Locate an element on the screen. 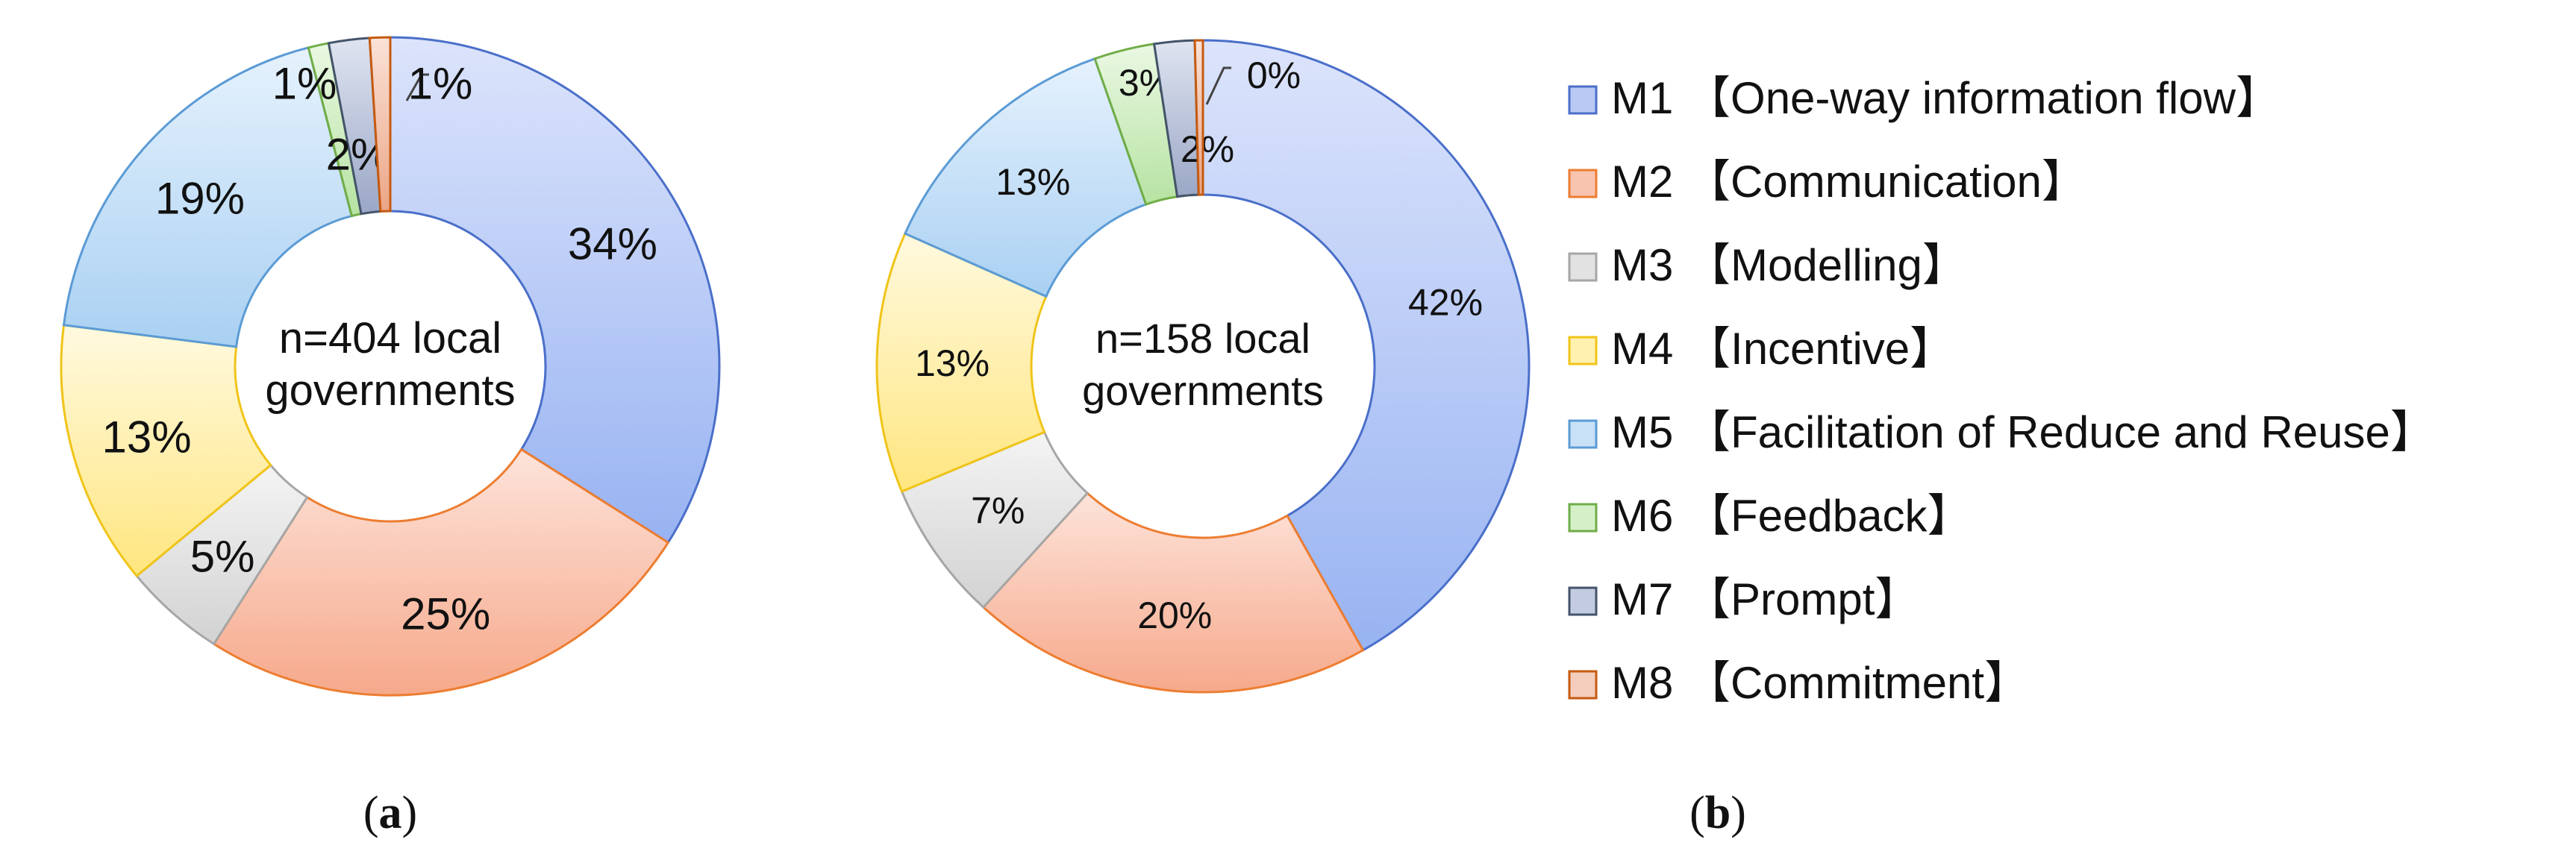 This screenshot has width=2576, height=866. legend-item-m1: M1 【One-way information flow】 is located at coordinates (1924, 98).